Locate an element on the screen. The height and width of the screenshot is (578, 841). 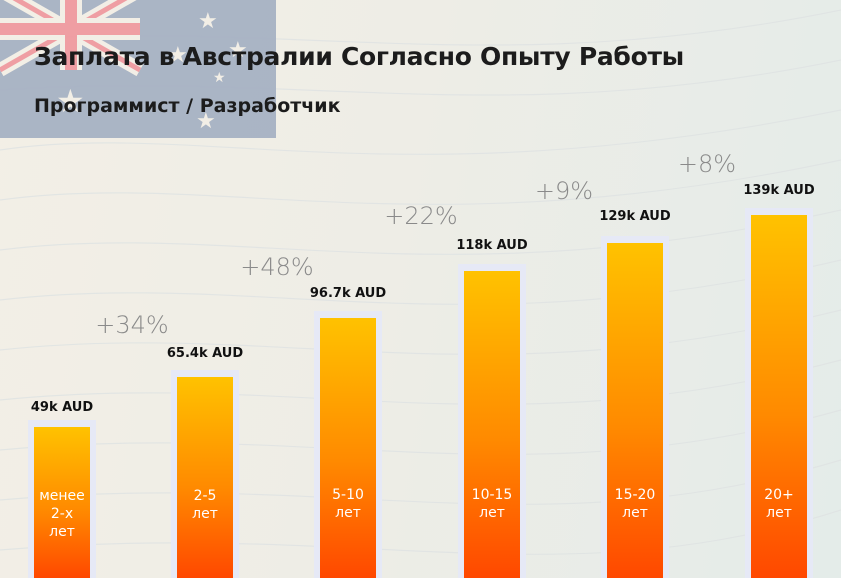
flag-icon: ★ ★ ★ ★ ★ ★ is located at coordinates (138, 69).